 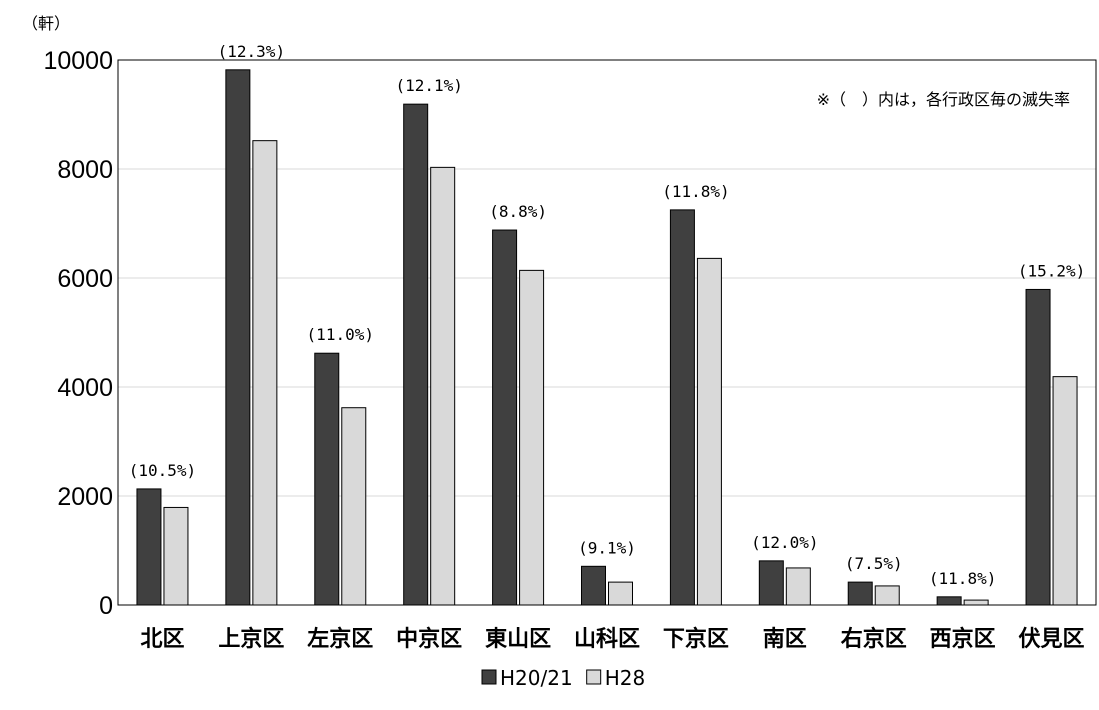 I want to click on category-label: 伏見区, so click(x=1052, y=639).